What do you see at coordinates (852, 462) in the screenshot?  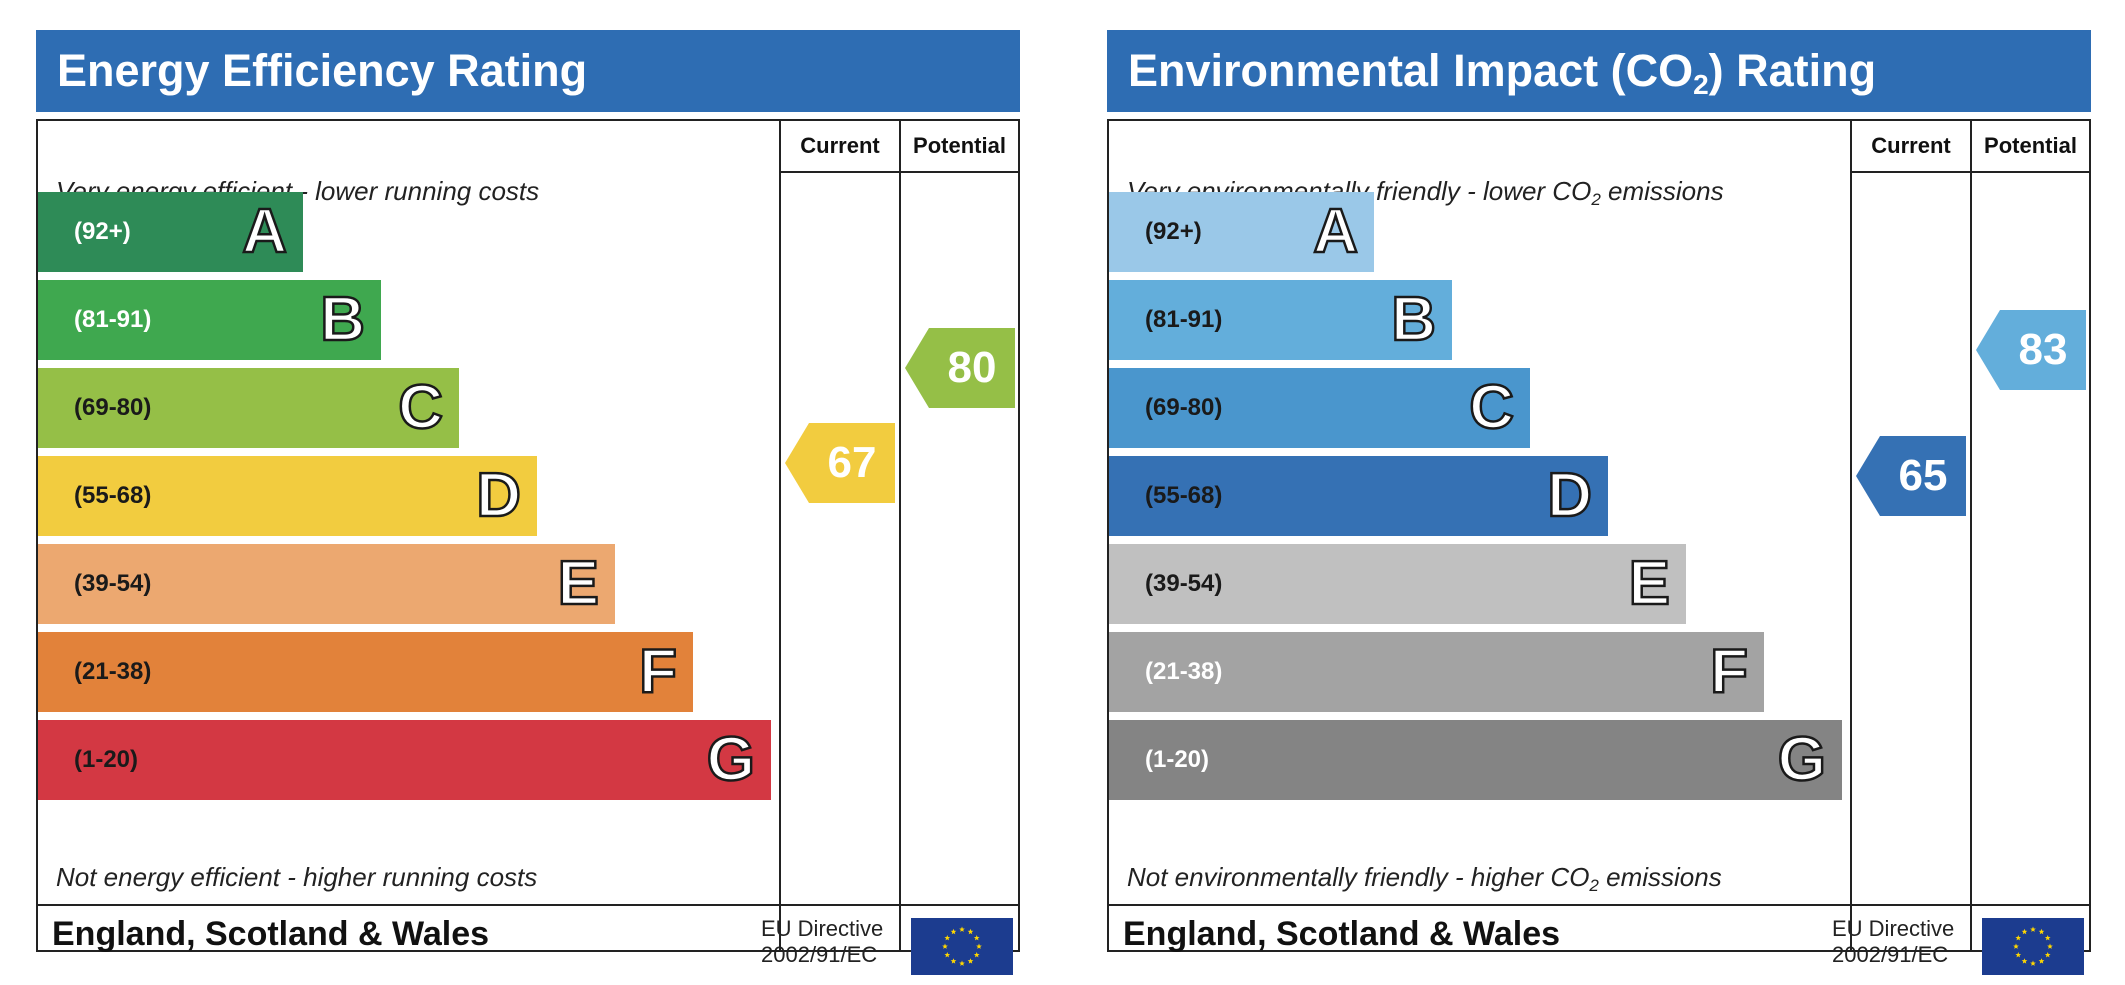 I see `current-rating-value: 67` at bounding box center [852, 462].